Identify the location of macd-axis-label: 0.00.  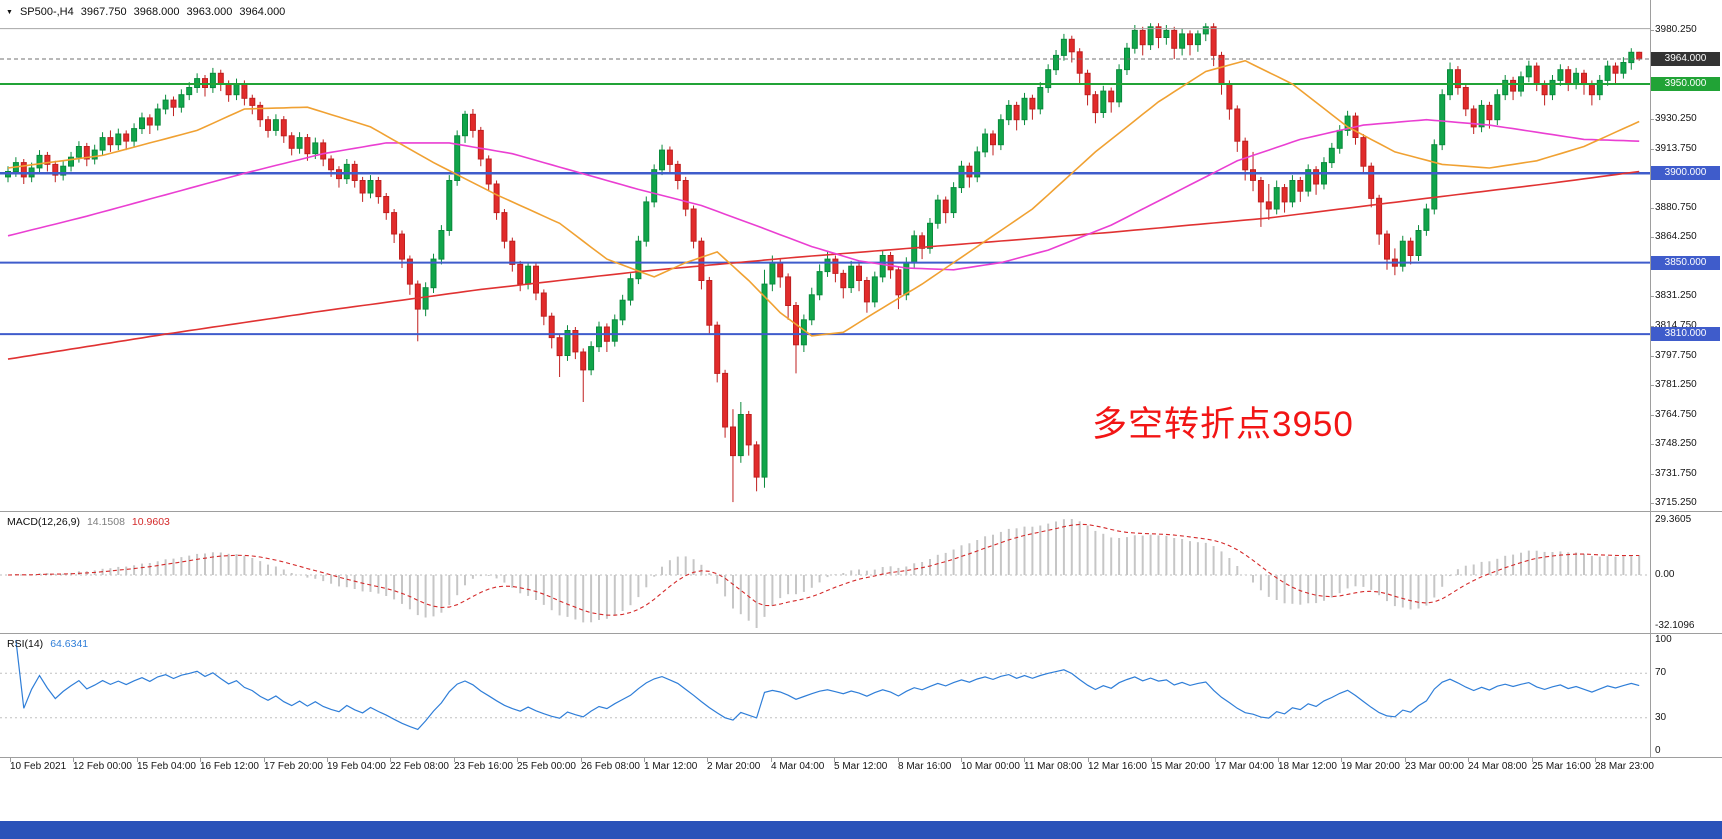
(1665, 574).